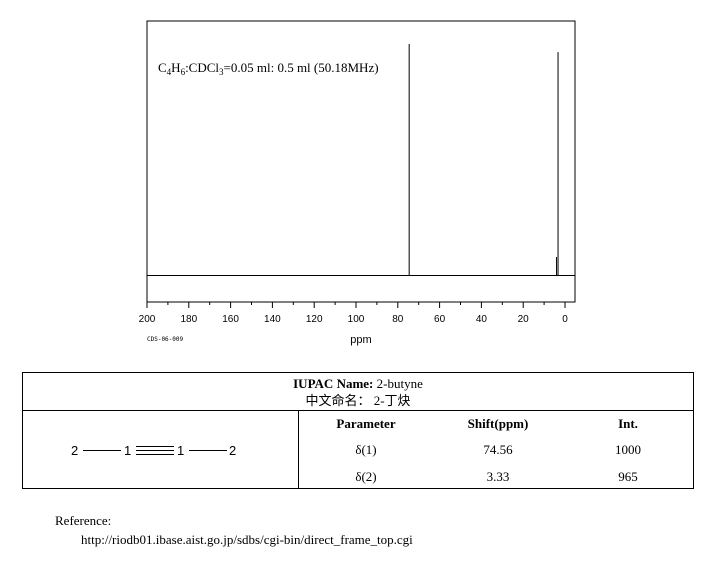  What do you see at coordinates (230, 319) in the screenshot?
I see `x-tick-label: 160` at bounding box center [230, 319].